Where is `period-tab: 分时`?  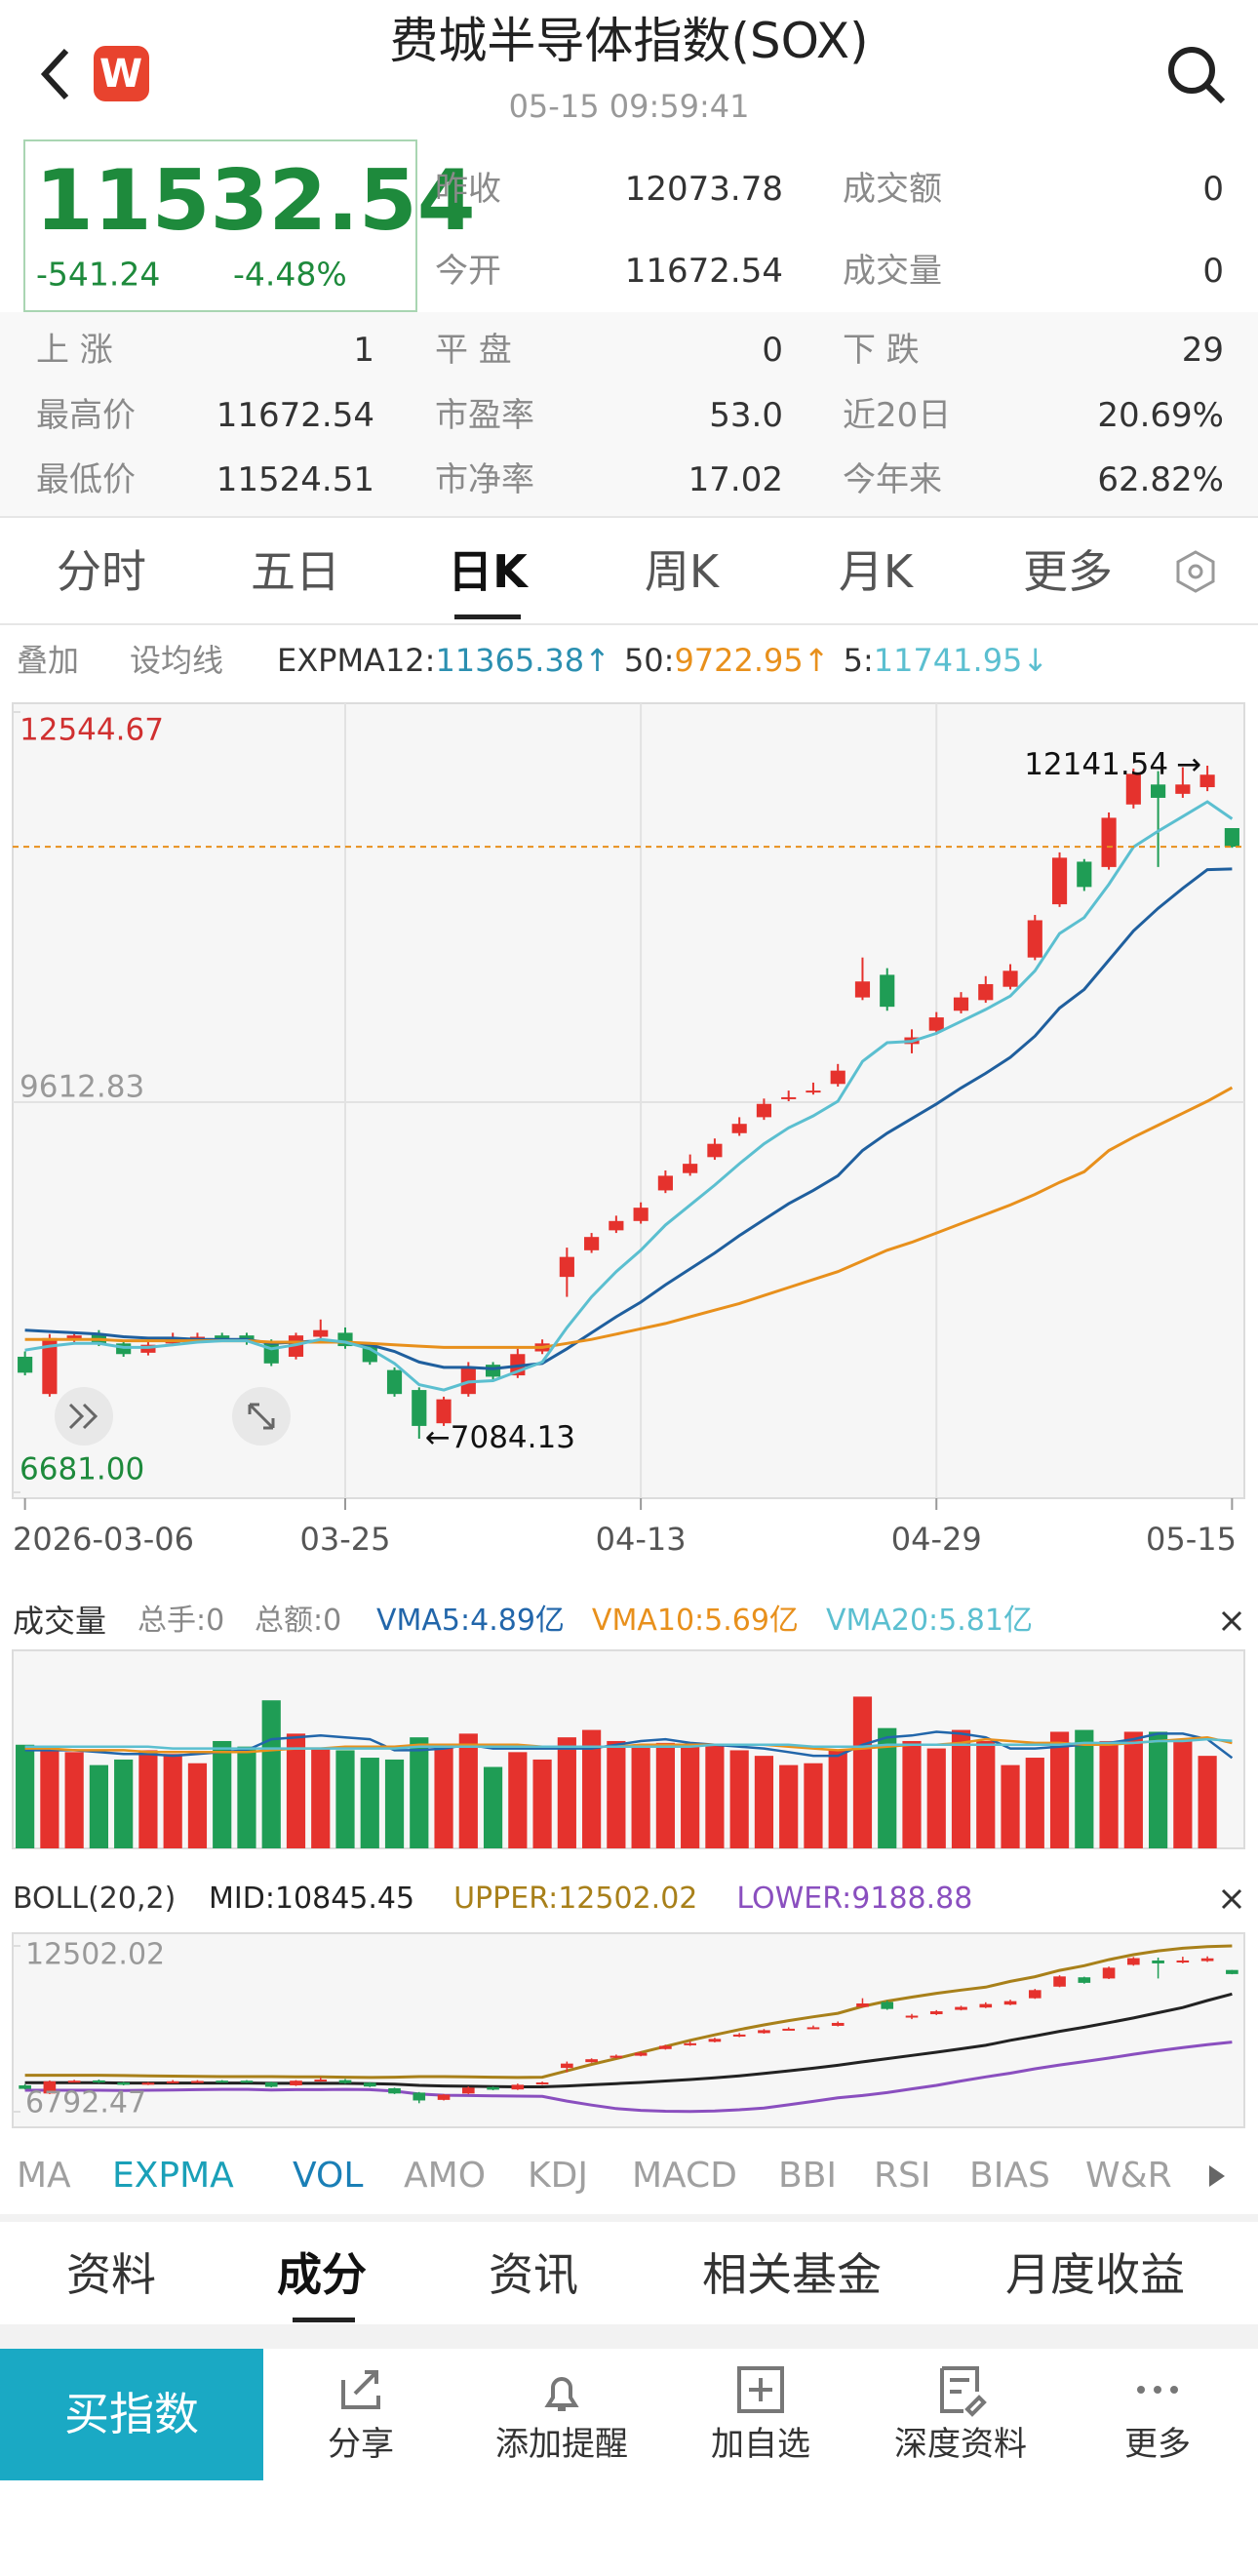
period-tab: 分时 is located at coordinates (102, 571).